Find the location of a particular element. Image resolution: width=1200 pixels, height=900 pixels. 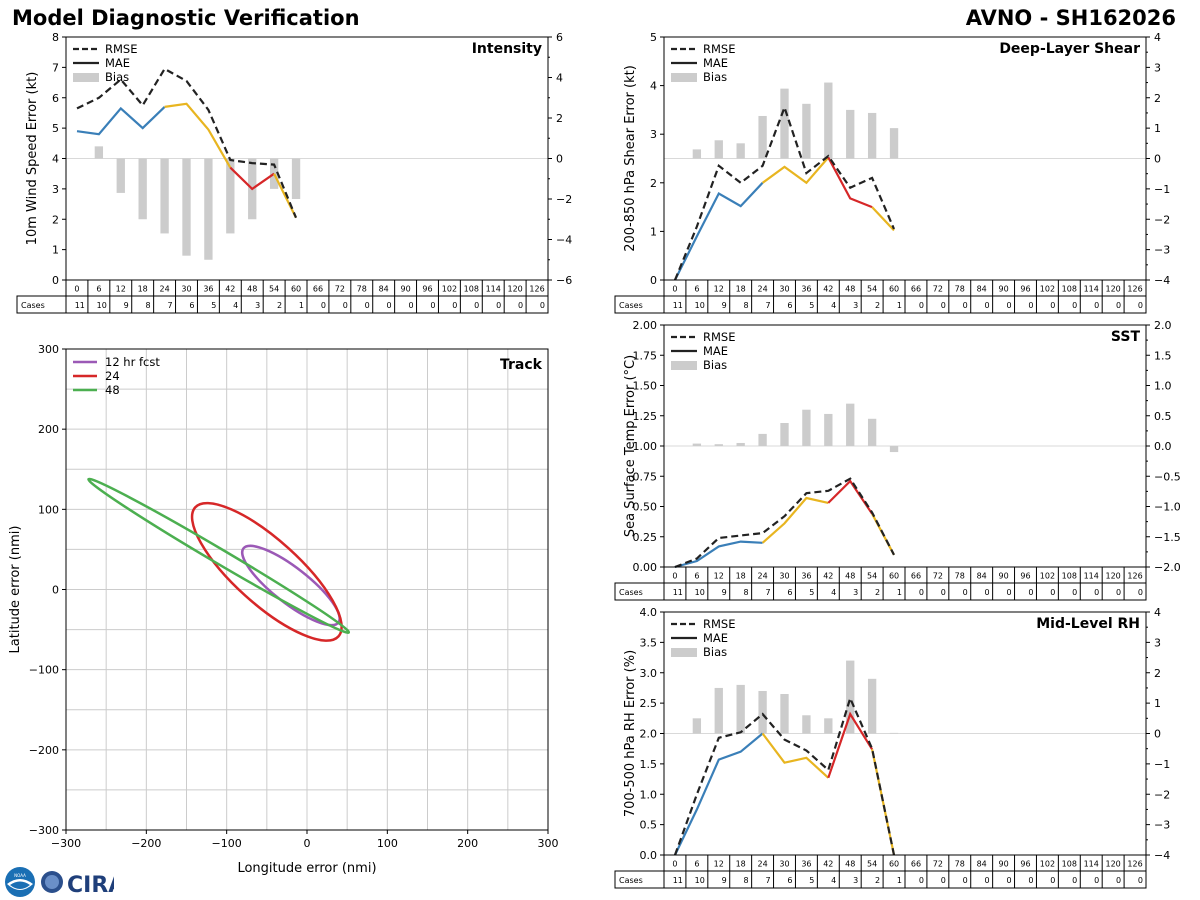

shear-hour-cell: 42 is located at coordinates (828, 289).